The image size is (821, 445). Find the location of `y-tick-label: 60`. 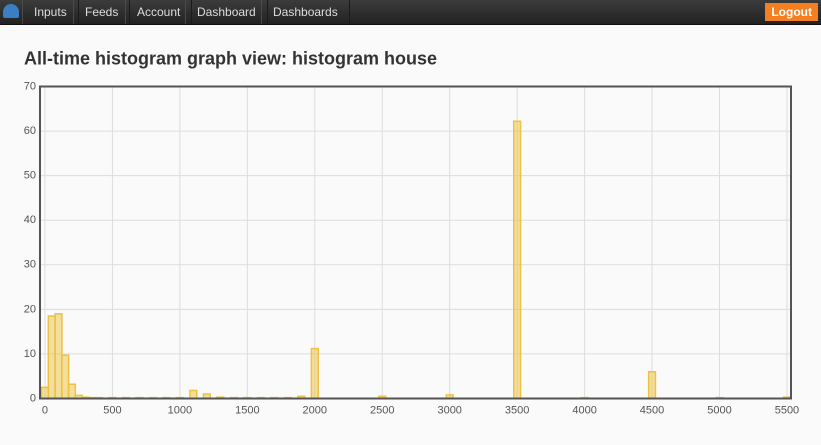

y-tick-label: 60 is located at coordinates (30, 131).